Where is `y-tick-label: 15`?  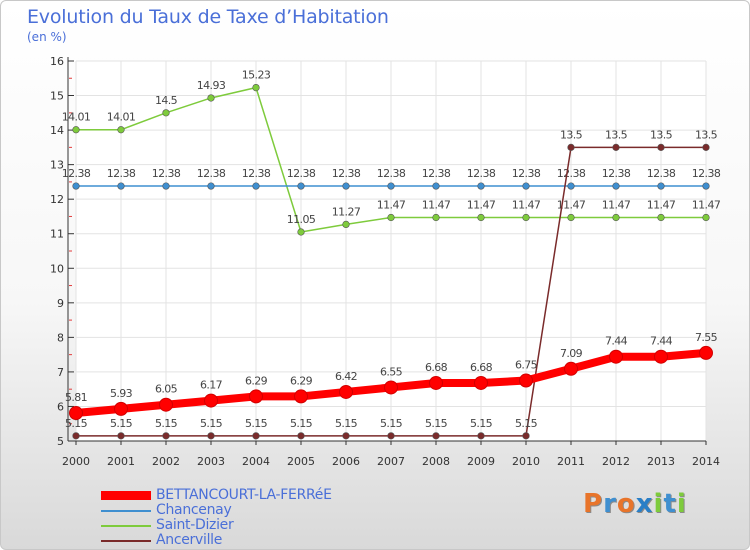
y-tick-label: 15 is located at coordinates (57, 96).